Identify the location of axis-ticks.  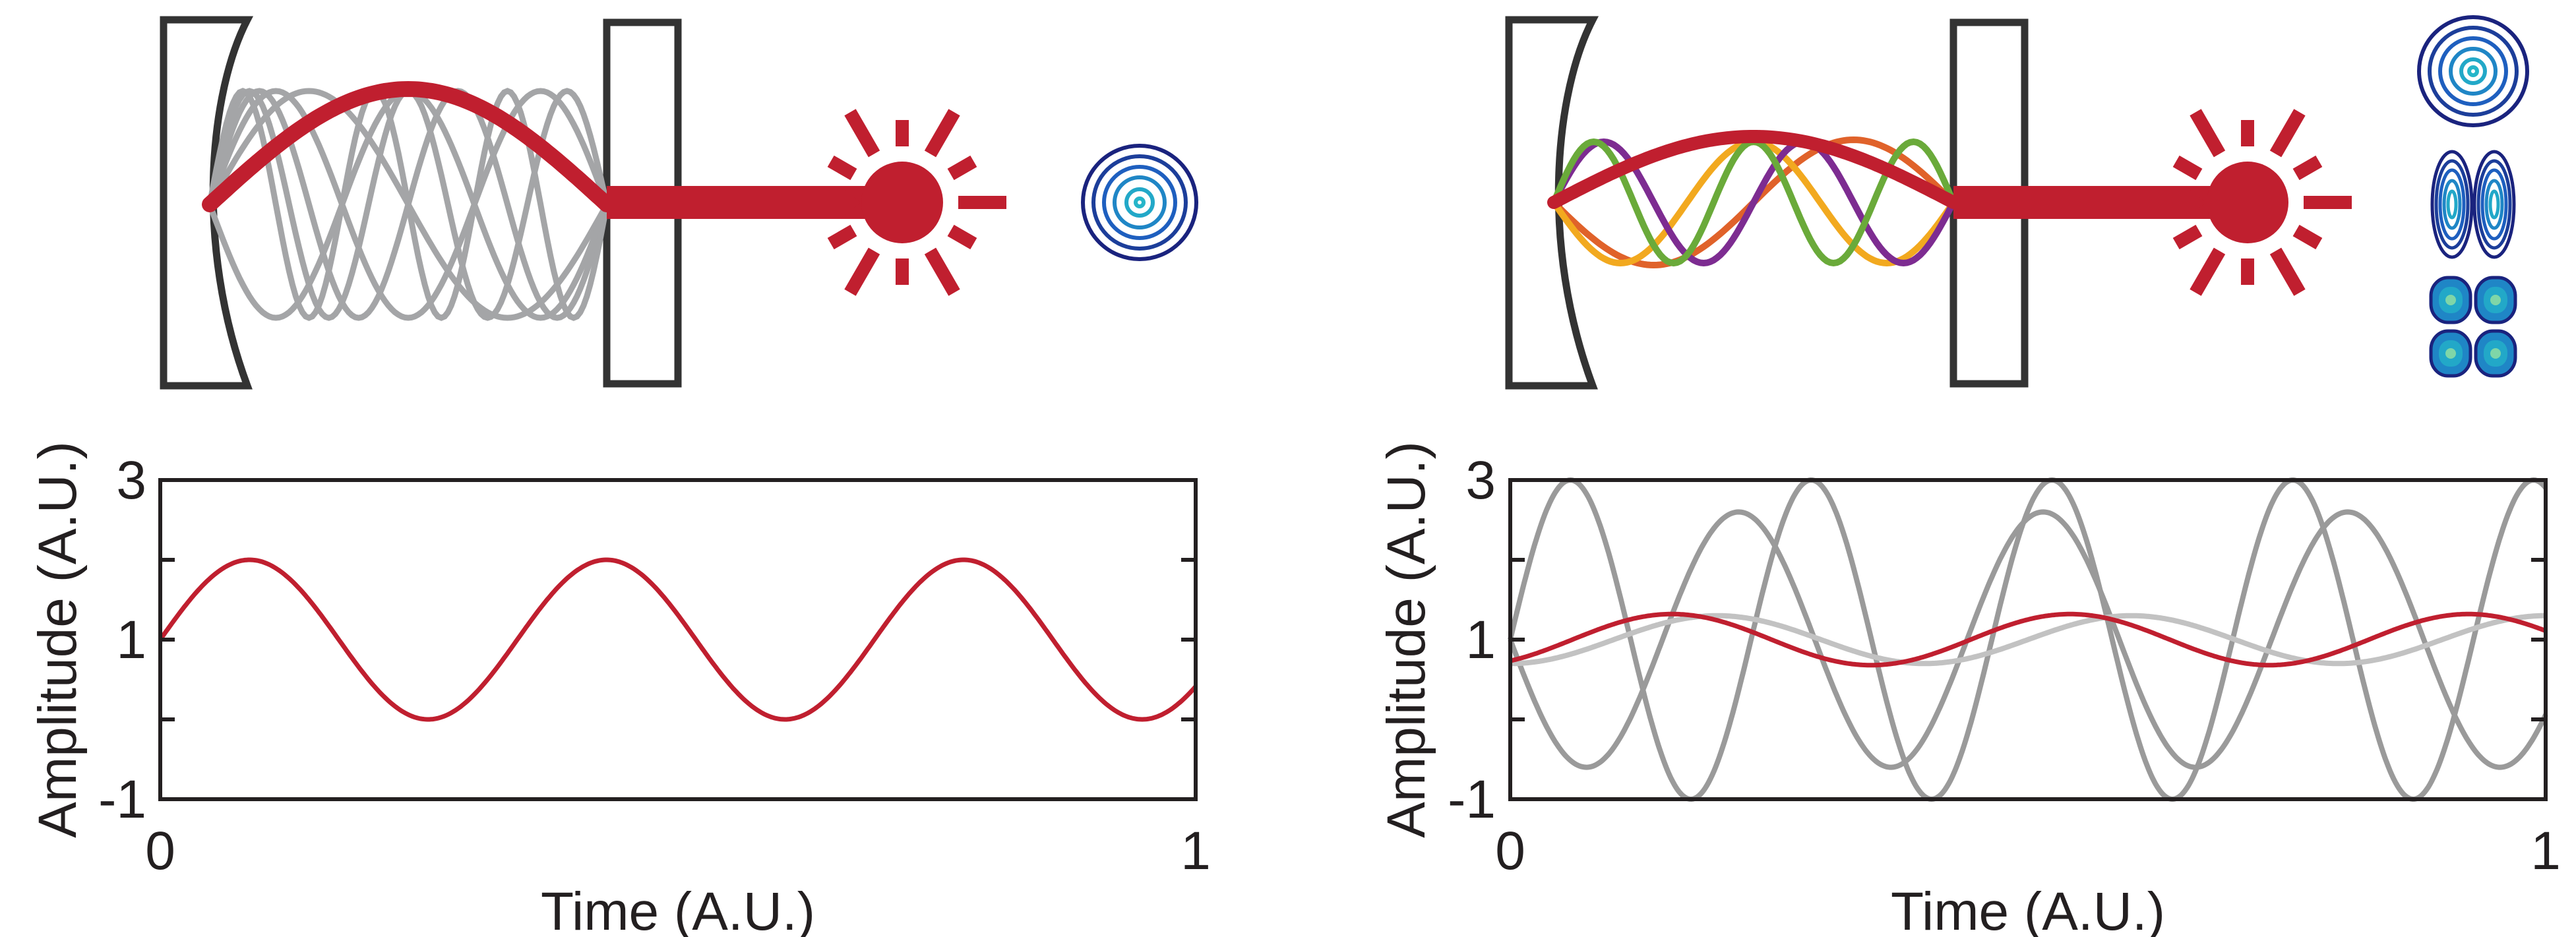
(678, 639).